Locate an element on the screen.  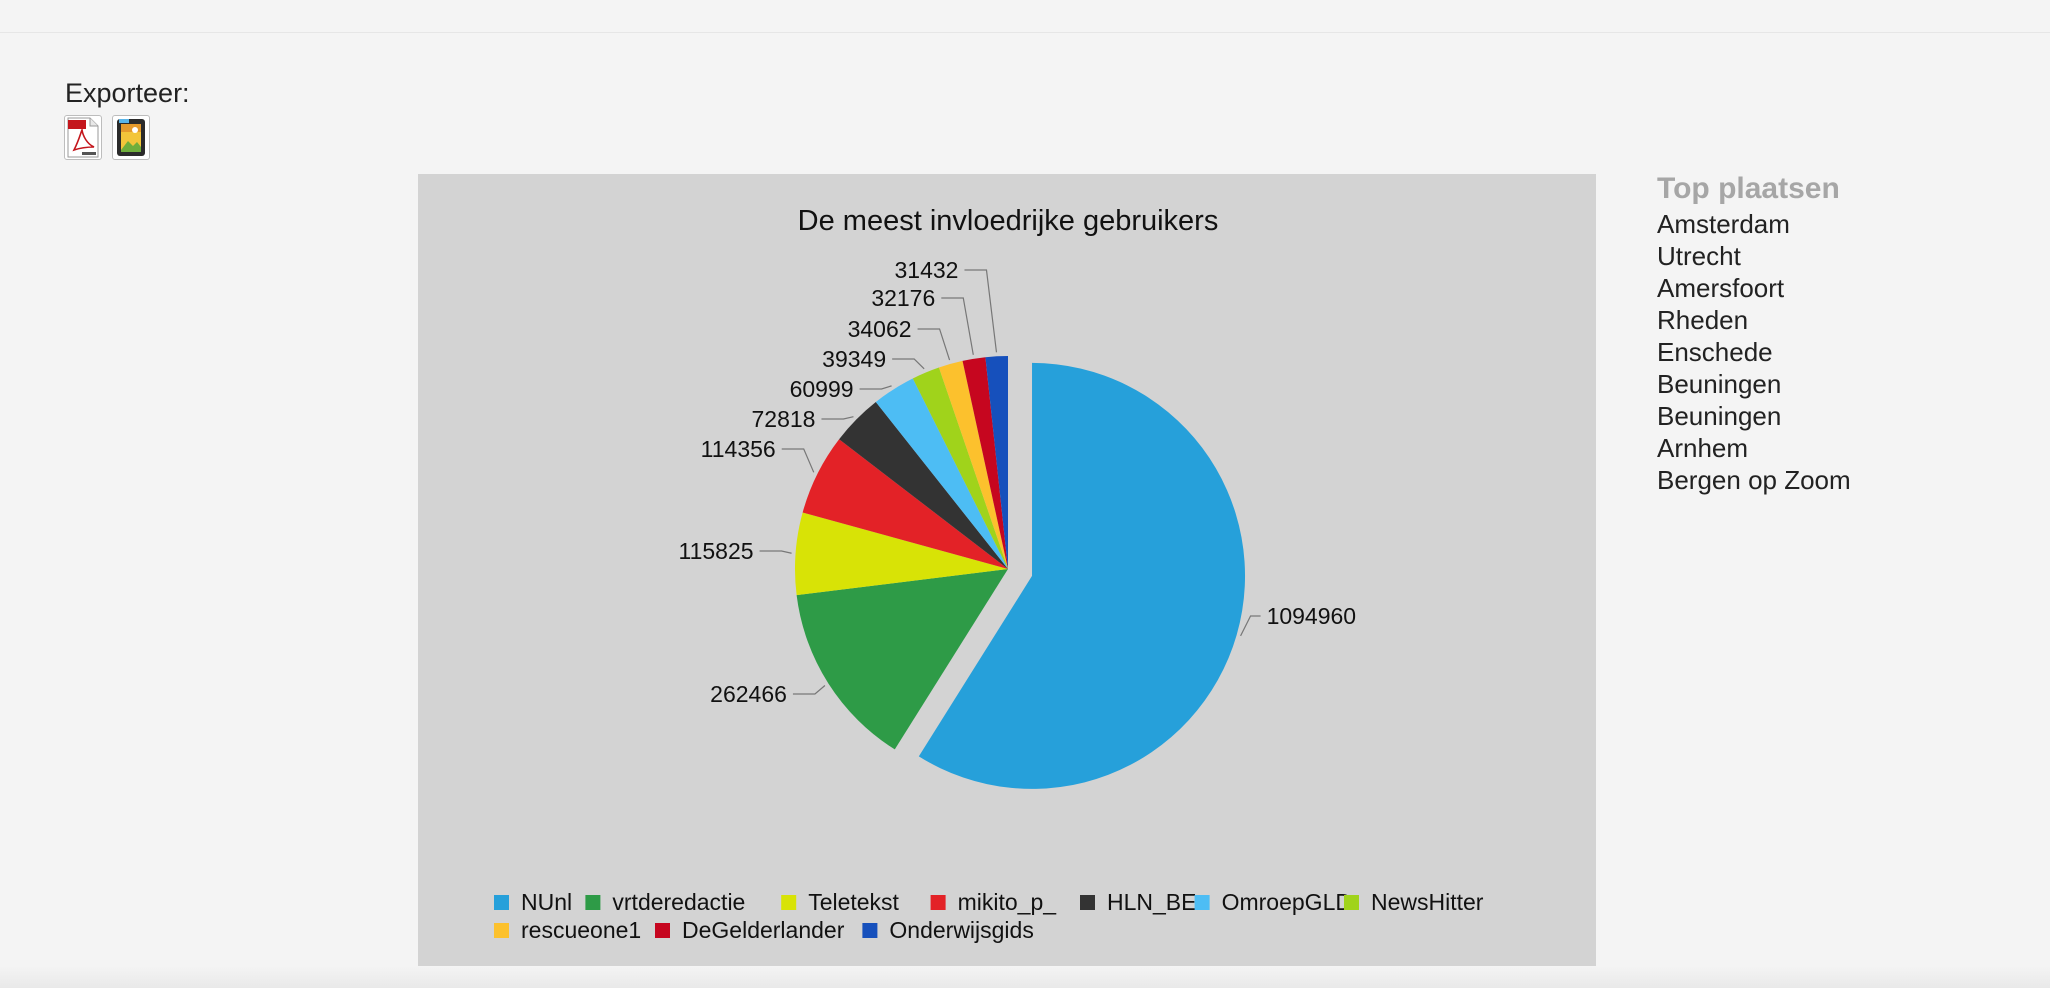
legend-label: vrtderedactie is located at coordinates (678, 902).